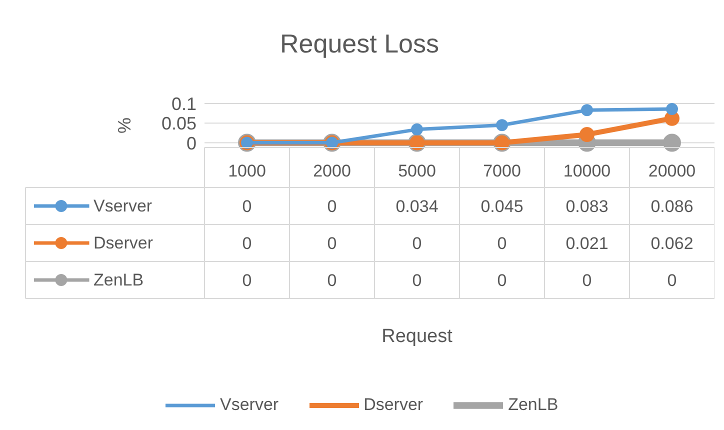 The width and height of the screenshot is (724, 430). Describe the element at coordinates (417, 206) in the screenshot. I see `data-label: 0.034` at that location.